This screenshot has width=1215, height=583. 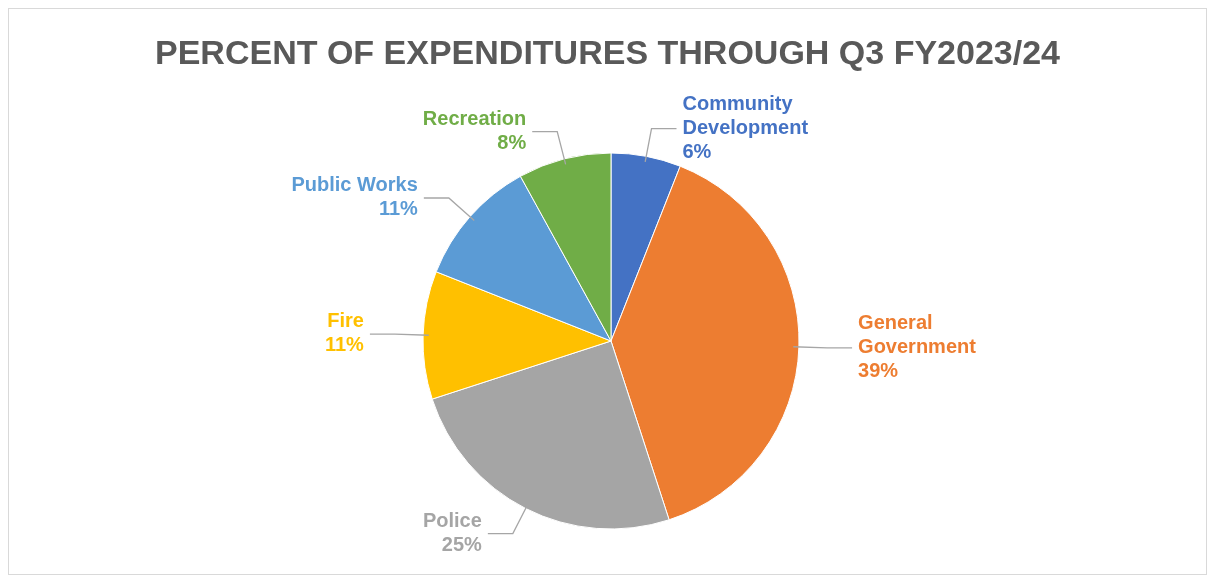 What do you see at coordinates (608, 52) in the screenshot?
I see `chart-title: PERCENT OF EXPENDITURES THROUGH Q3 FY2023/24` at bounding box center [608, 52].